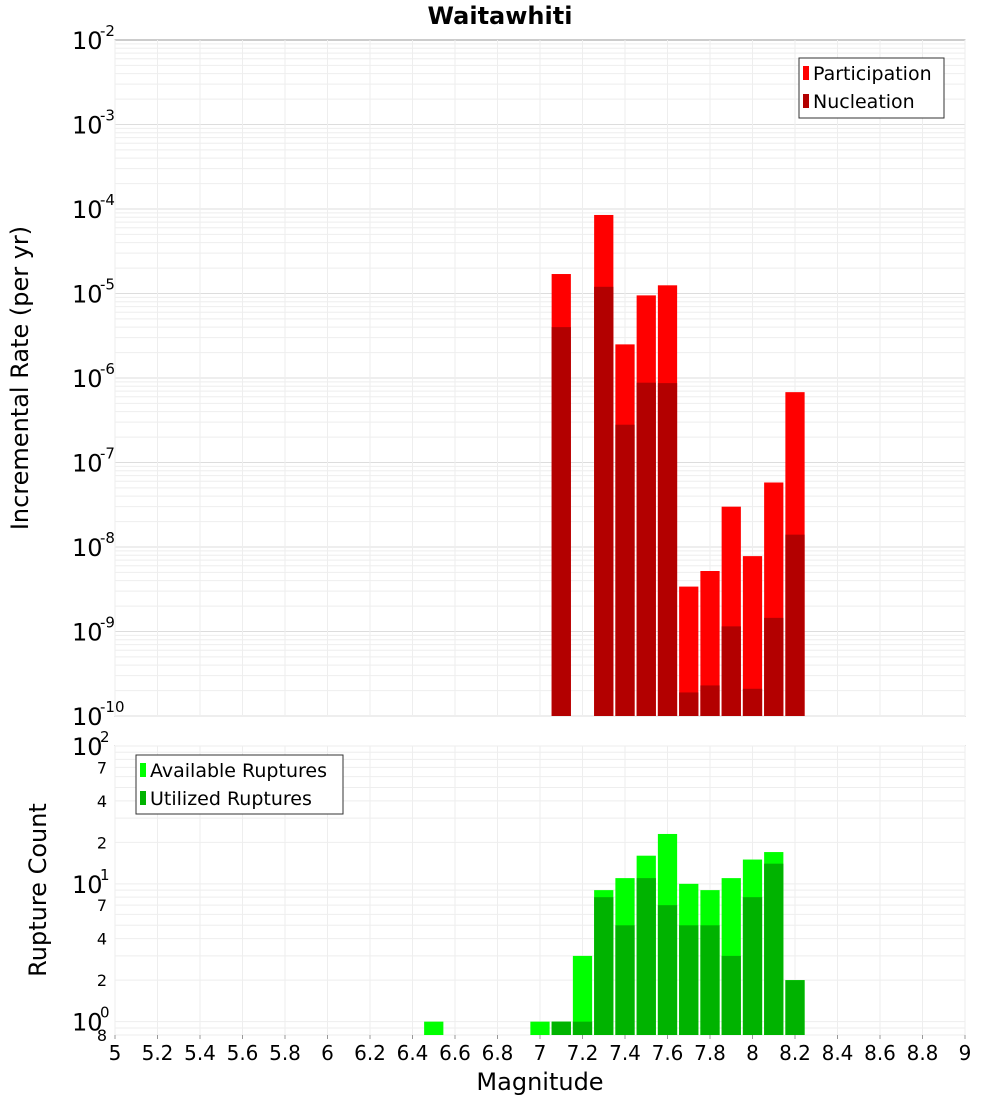 The width and height of the screenshot is (1000, 1100). What do you see at coordinates (838, 1053) in the screenshot?
I see `x-tick-label: 8.4` at bounding box center [838, 1053].